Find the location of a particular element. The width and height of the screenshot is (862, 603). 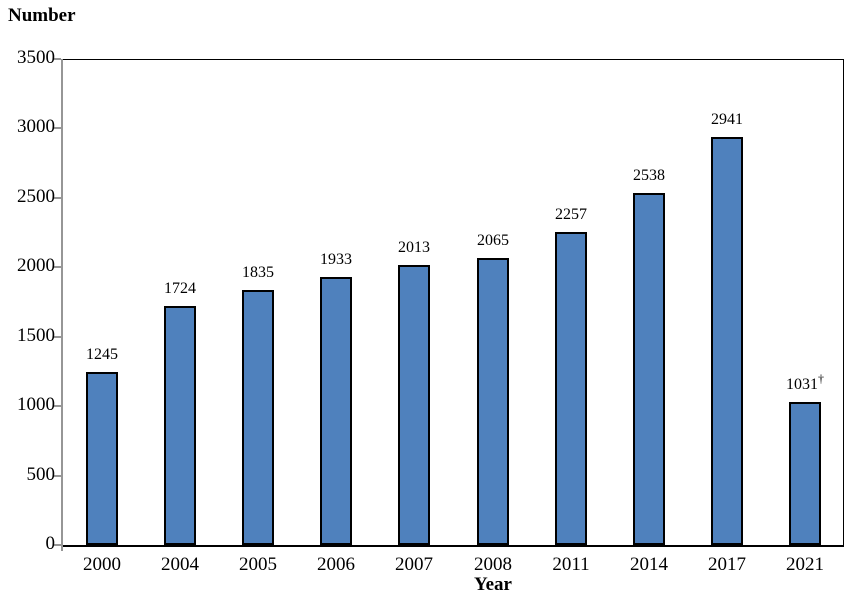

x-tick-label-2005: 2005 is located at coordinates (258, 564).